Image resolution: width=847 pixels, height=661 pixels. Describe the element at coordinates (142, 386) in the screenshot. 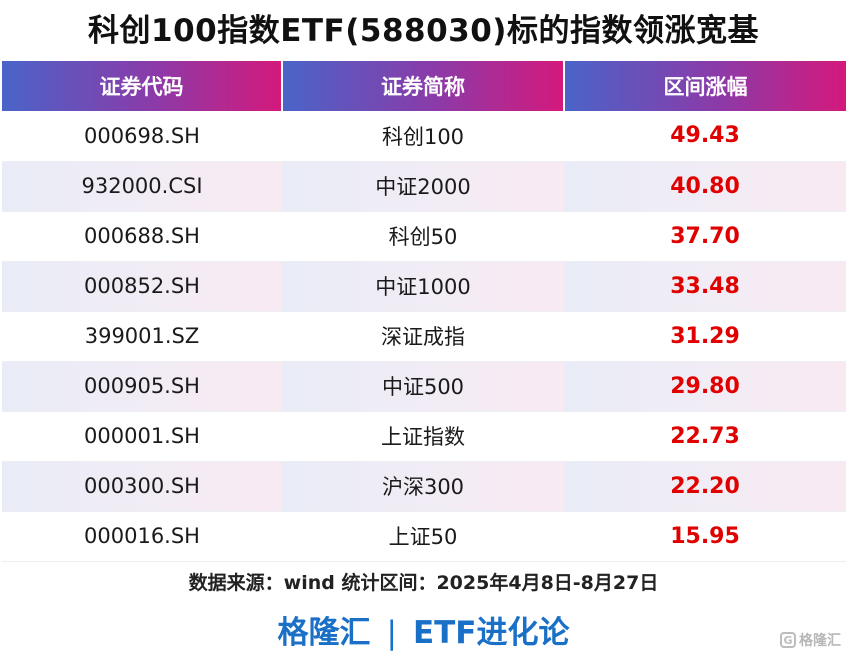

I see `cell-code: 000905.SH` at that location.